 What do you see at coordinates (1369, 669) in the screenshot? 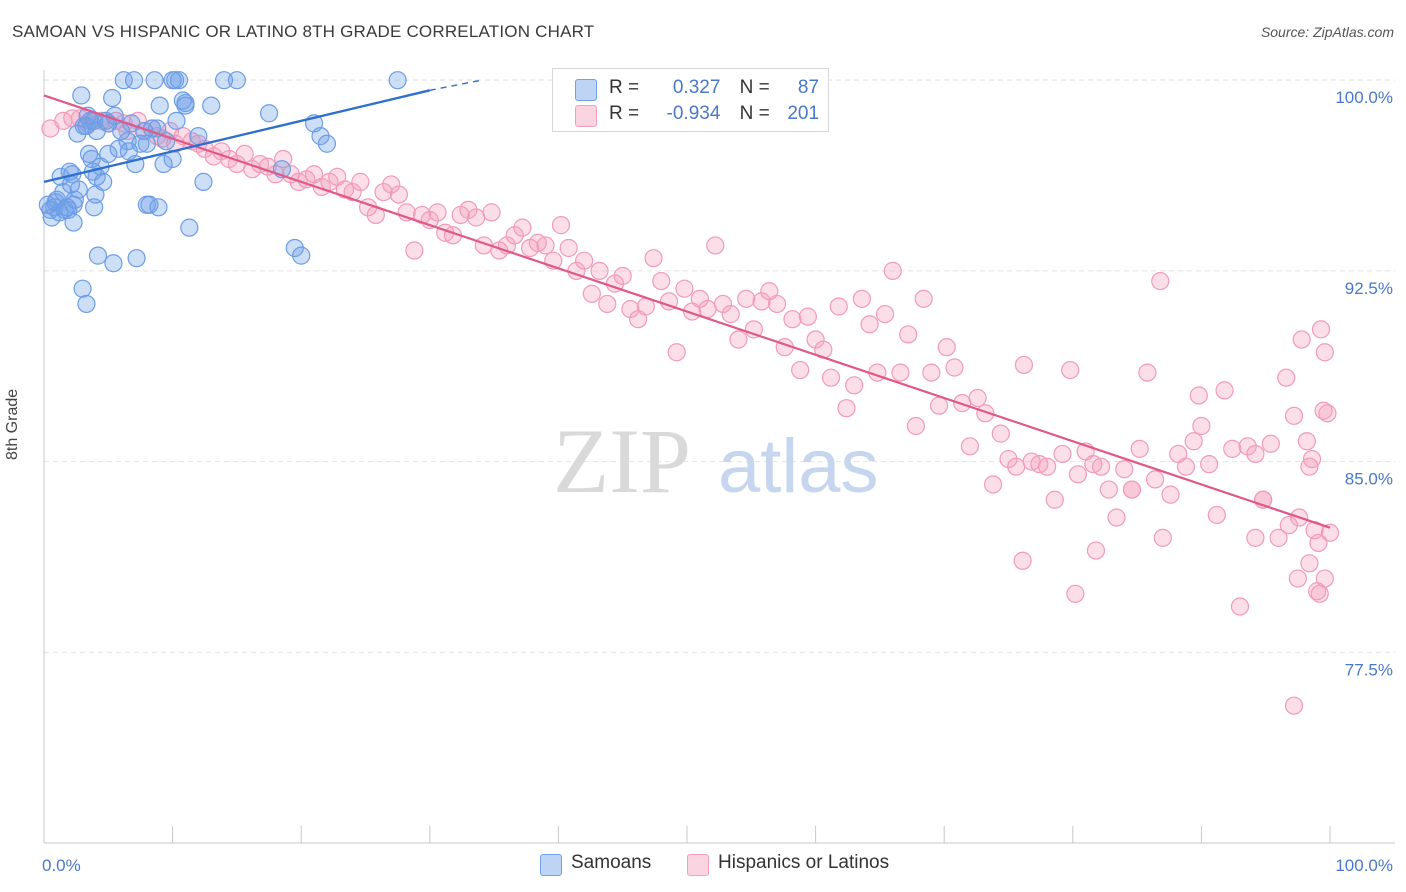
I see `y-tick-label: 77.5%` at bounding box center [1369, 669].